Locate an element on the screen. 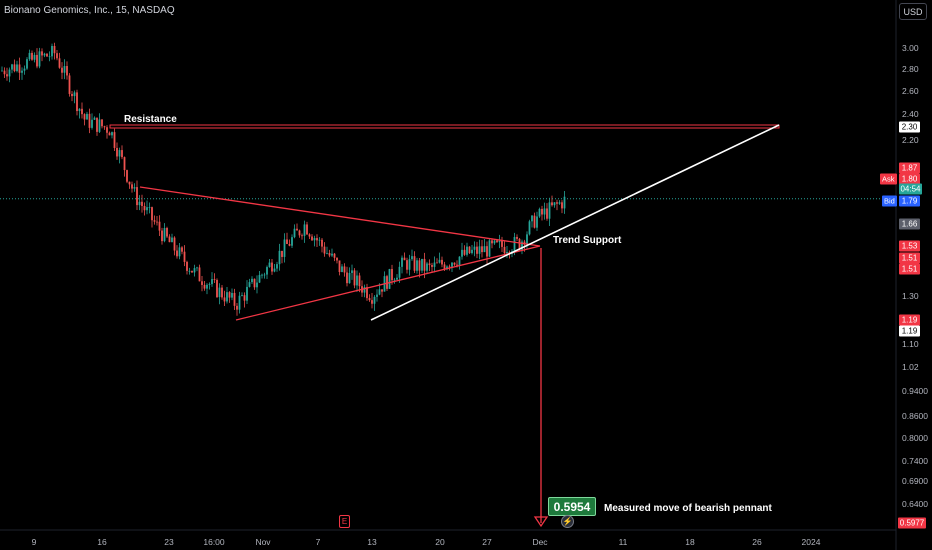  time-axis-label: 27 is located at coordinates (487, 542).